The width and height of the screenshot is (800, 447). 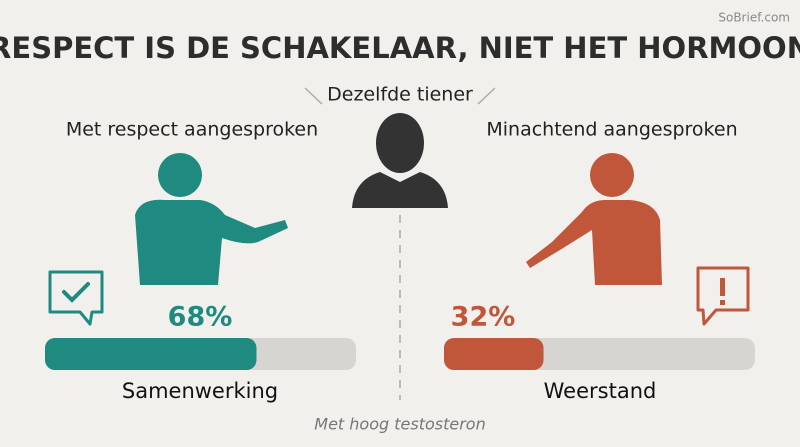 What do you see at coordinates (611, 130) in the screenshot?
I see `panel-heading: Minachtend aangesproken` at bounding box center [611, 130].